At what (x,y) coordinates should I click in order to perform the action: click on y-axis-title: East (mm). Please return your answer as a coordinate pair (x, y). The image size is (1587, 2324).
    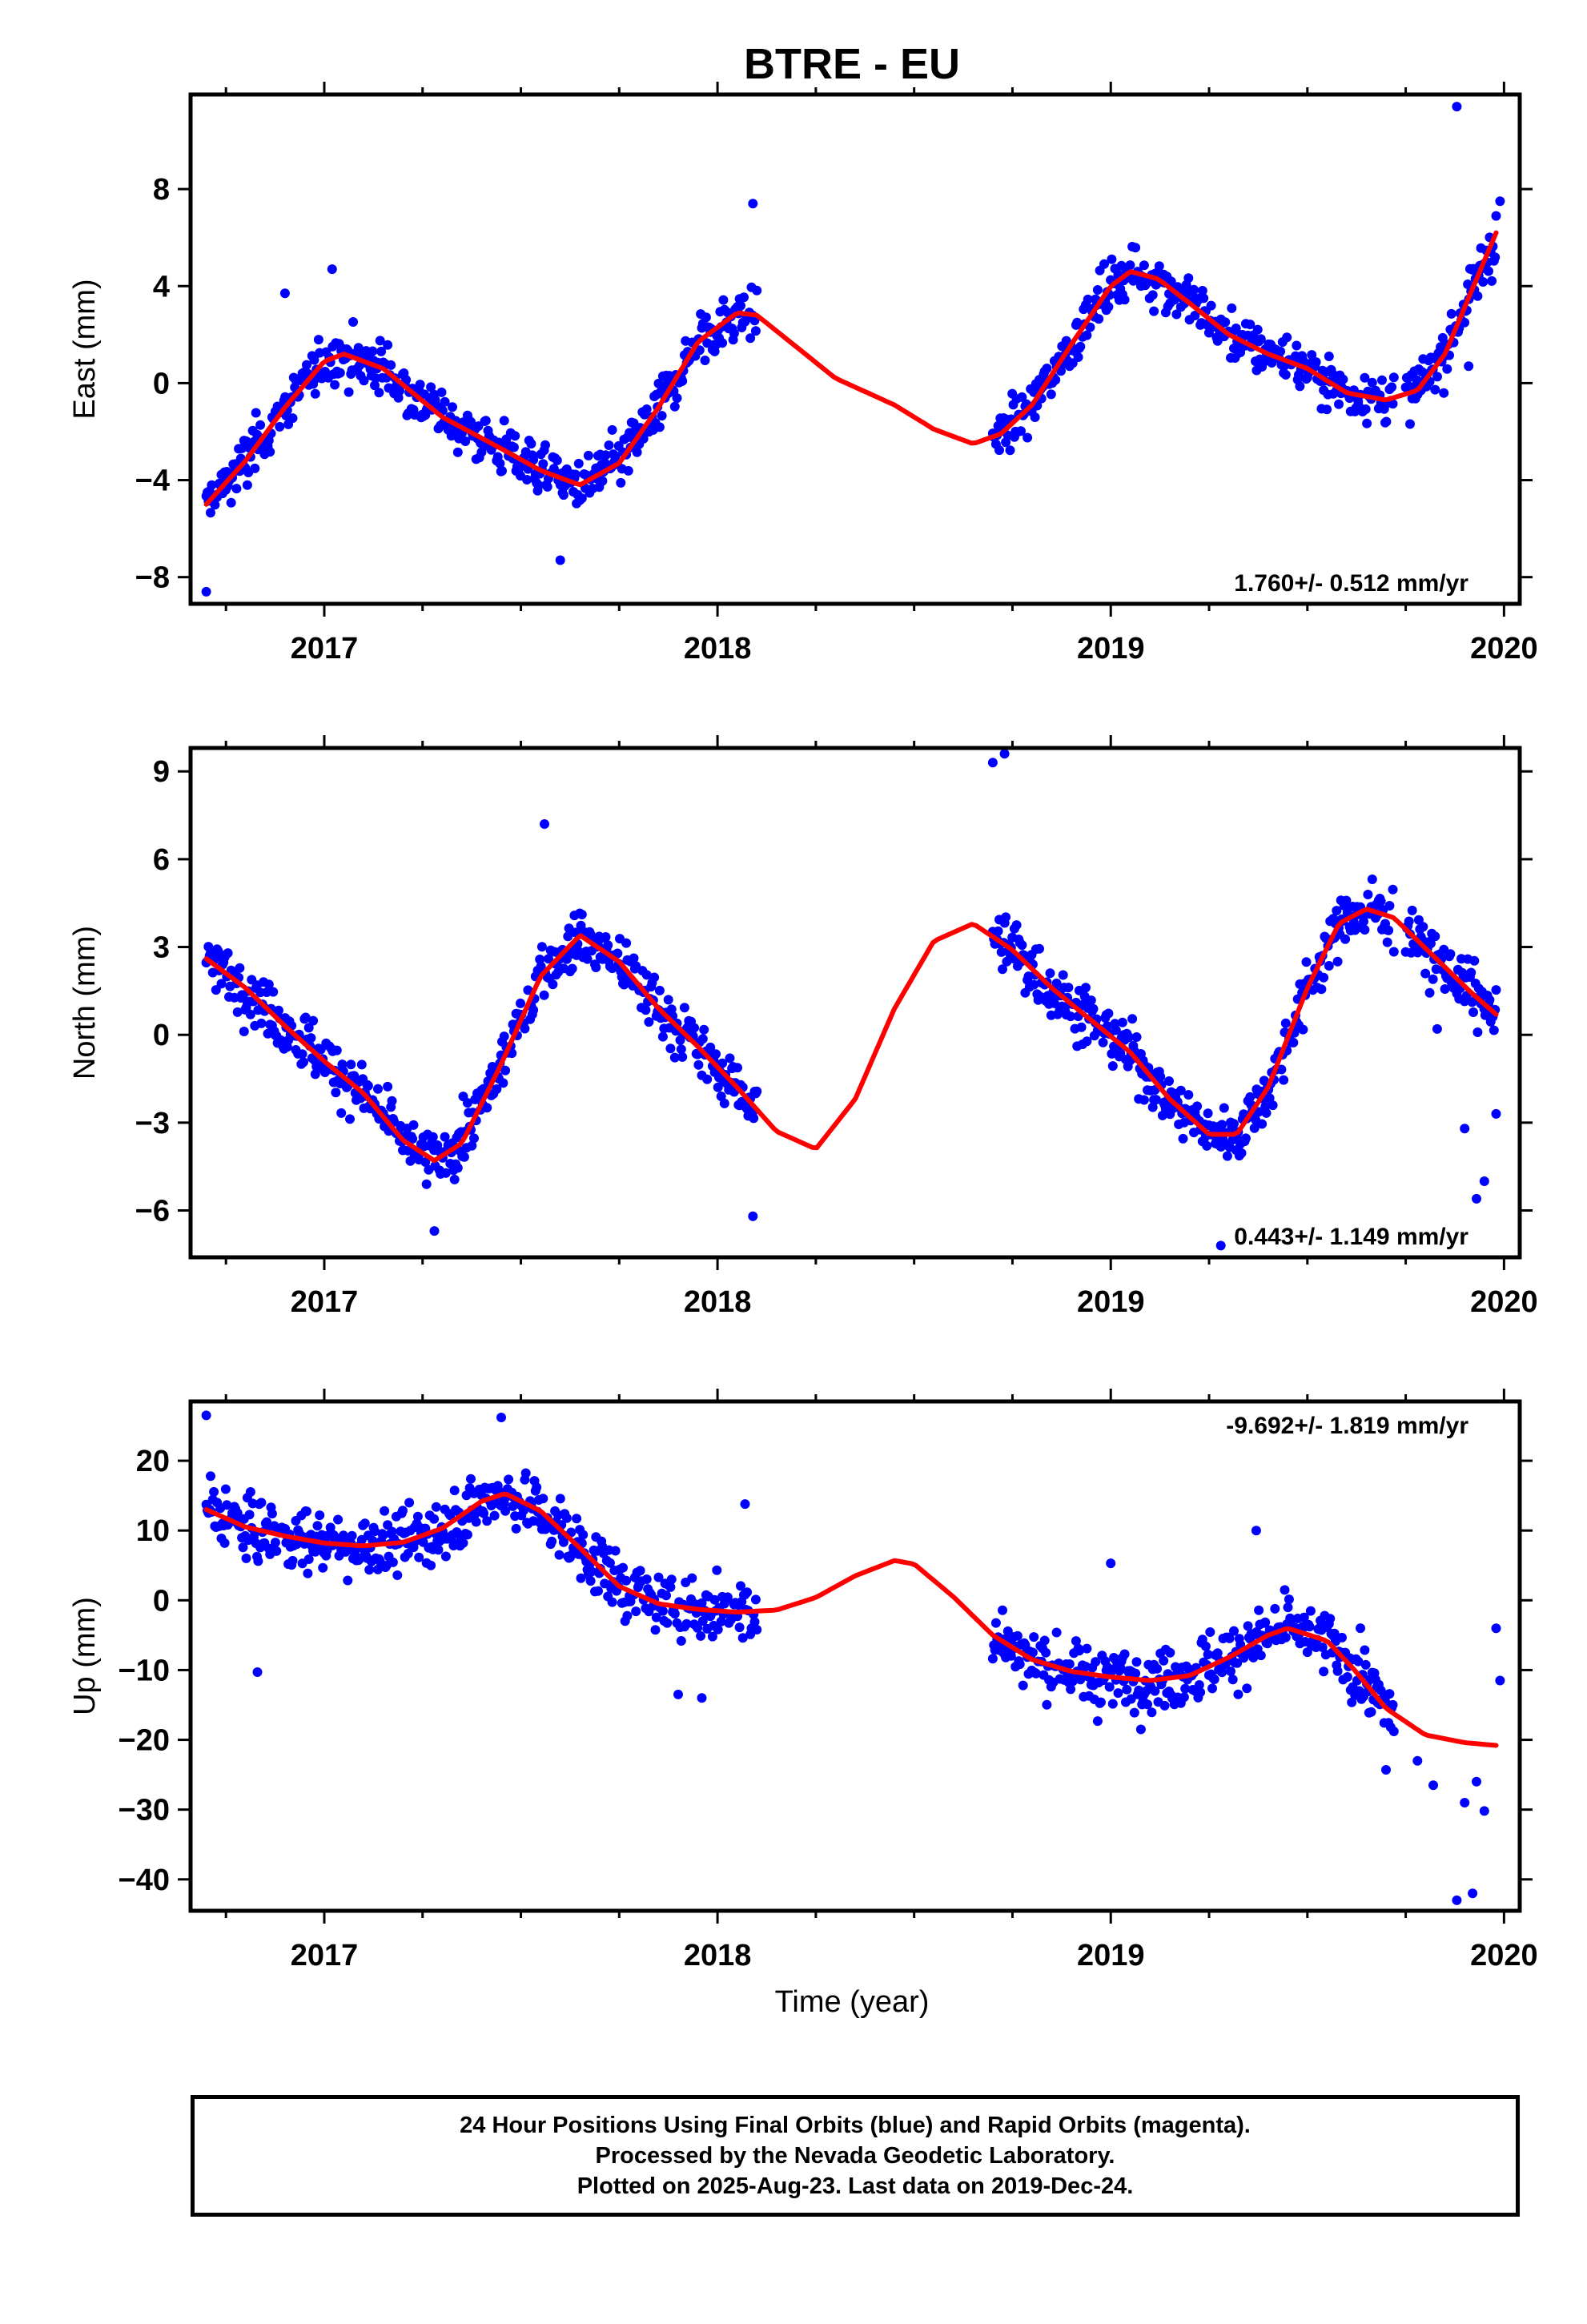
    Looking at the image, I should click on (85, 349).